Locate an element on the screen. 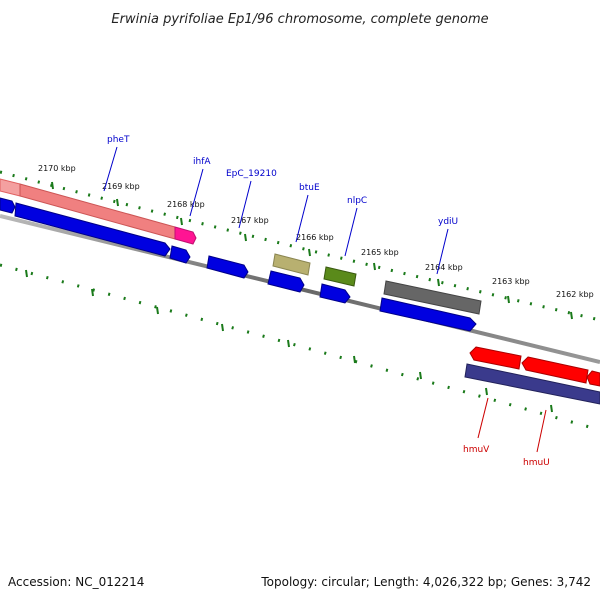 This screenshot has width=600, height=600. tick-label: 2164 kbp is located at coordinates (444, 267).